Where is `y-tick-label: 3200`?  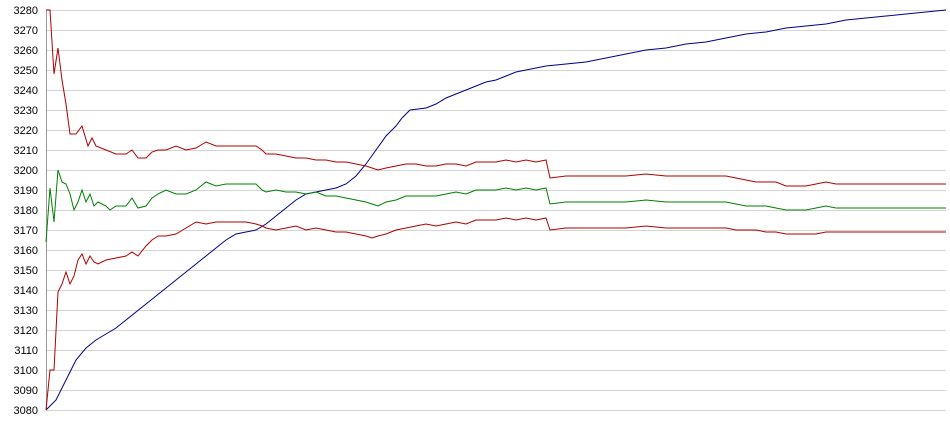
y-tick-label: 3200 is located at coordinates (26, 171).